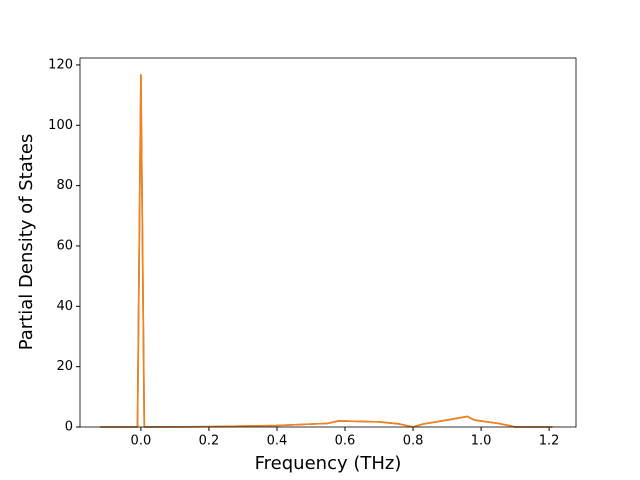  What do you see at coordinates (26, 242) in the screenshot?
I see `y-axis-label: Partial Density of States` at bounding box center [26, 242].